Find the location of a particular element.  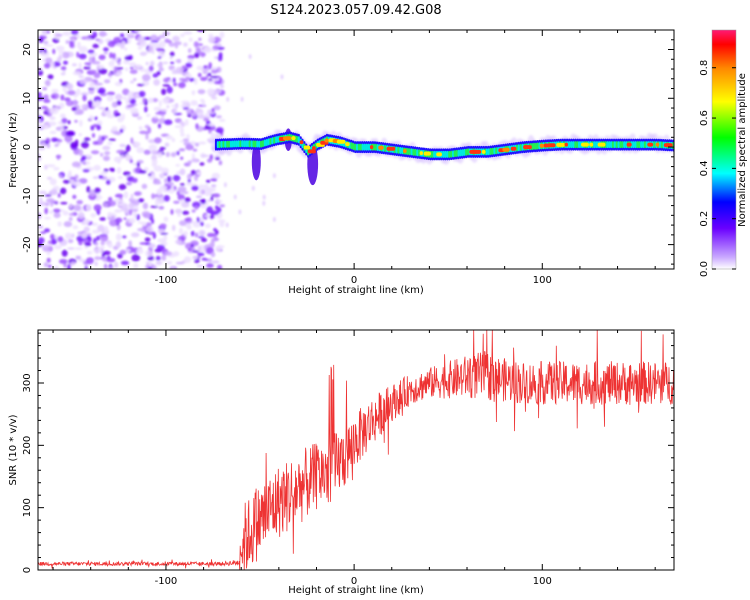

snr-y-axis-label: SNR (10 * v/v) is located at coordinates (13, 449).